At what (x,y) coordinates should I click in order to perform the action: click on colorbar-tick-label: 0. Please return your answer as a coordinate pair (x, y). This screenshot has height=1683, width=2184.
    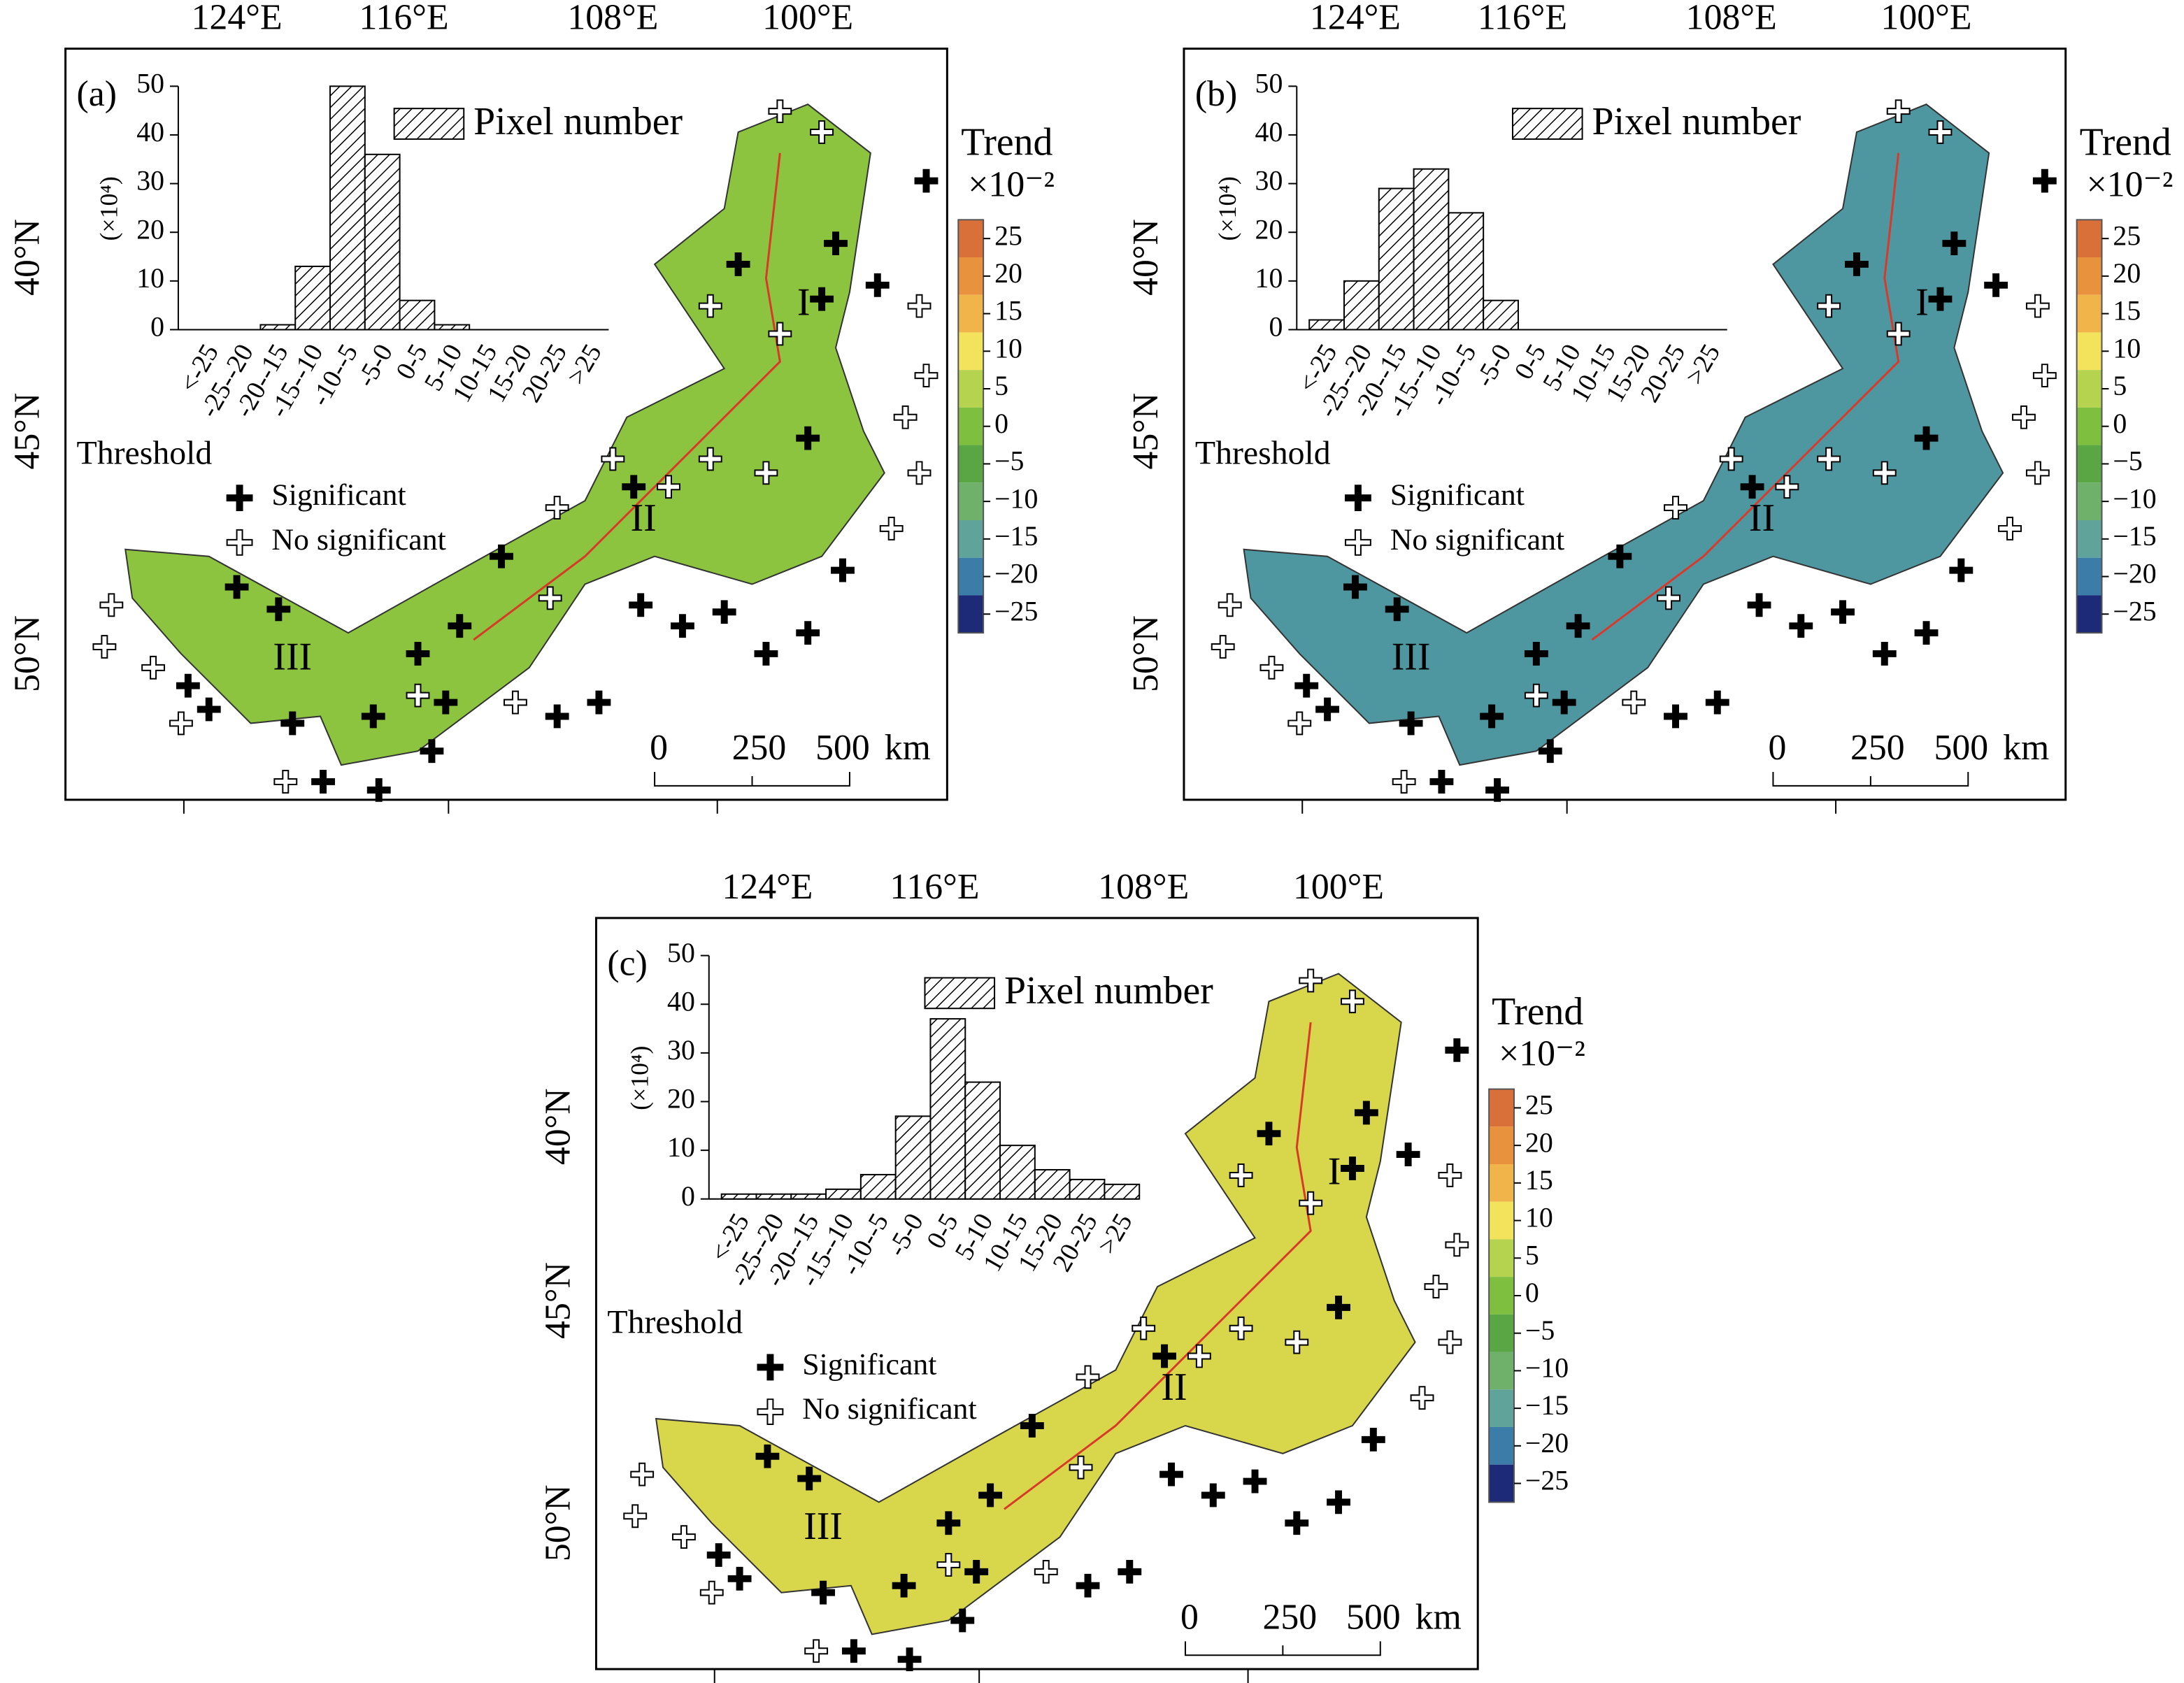
    Looking at the image, I should click on (1532, 1292).